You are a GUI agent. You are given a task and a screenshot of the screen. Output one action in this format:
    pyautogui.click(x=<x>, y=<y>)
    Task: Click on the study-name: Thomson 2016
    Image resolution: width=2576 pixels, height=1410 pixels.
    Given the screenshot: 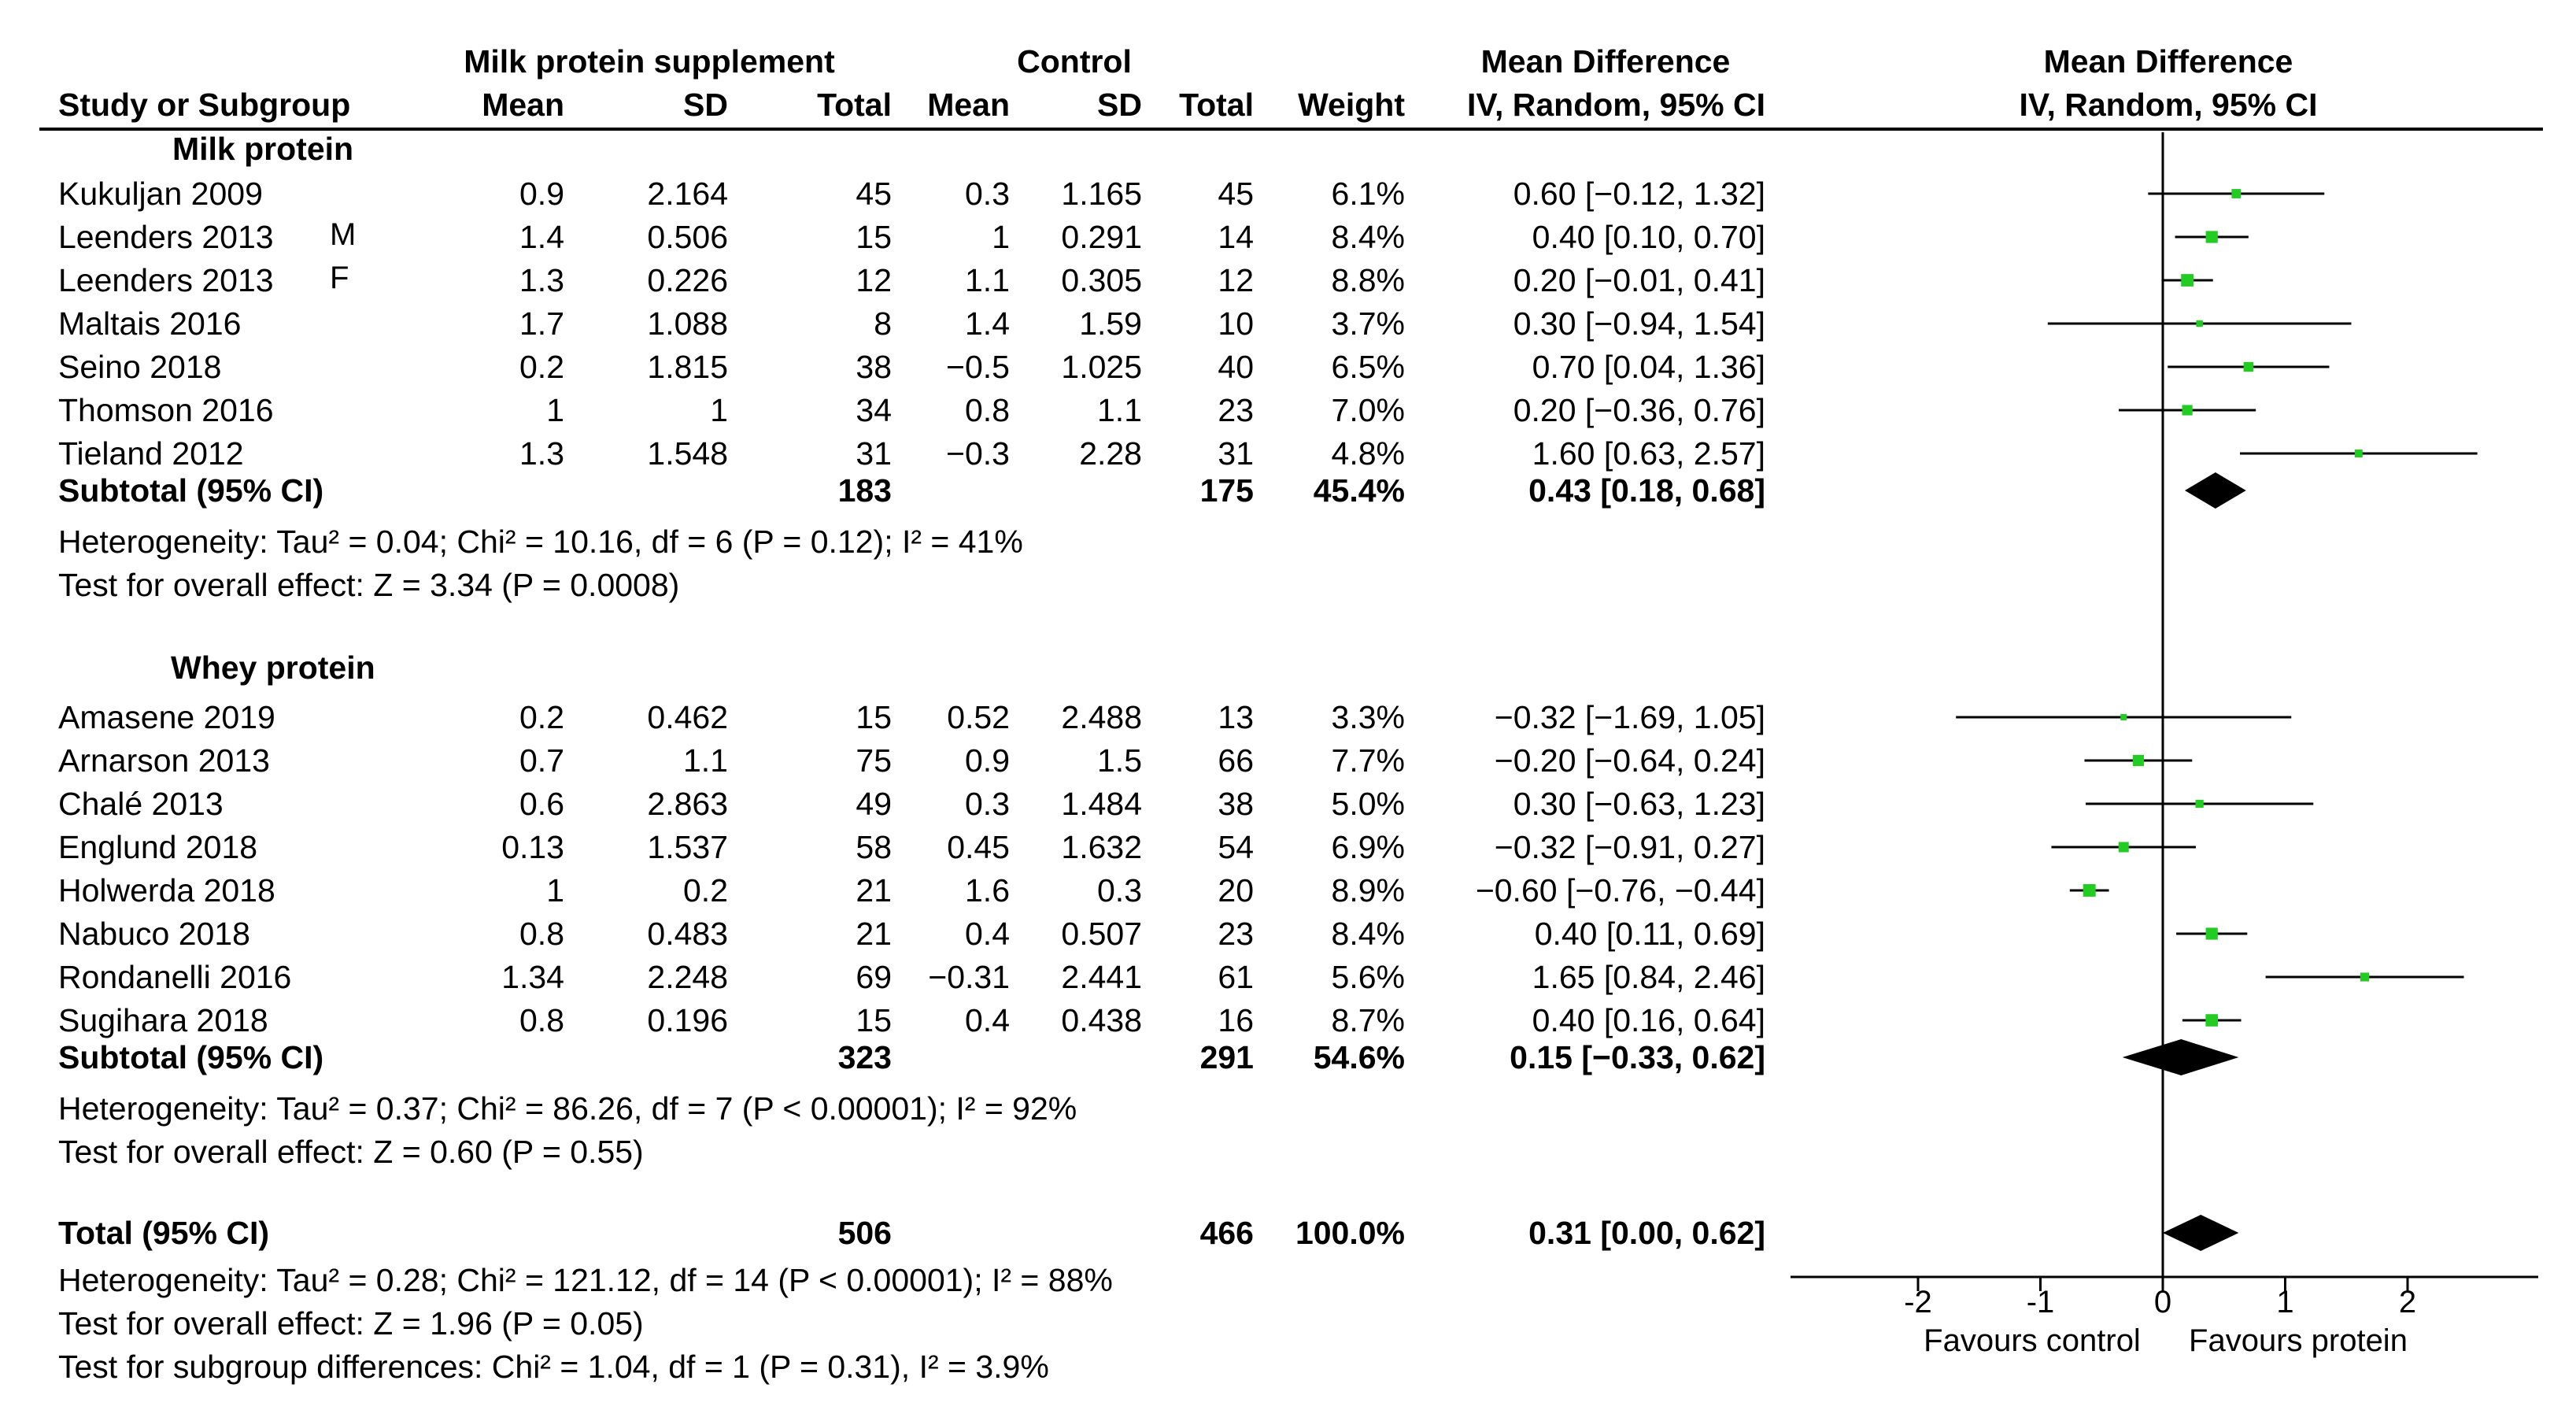 What is the action you would take?
    pyautogui.click(x=166, y=410)
    